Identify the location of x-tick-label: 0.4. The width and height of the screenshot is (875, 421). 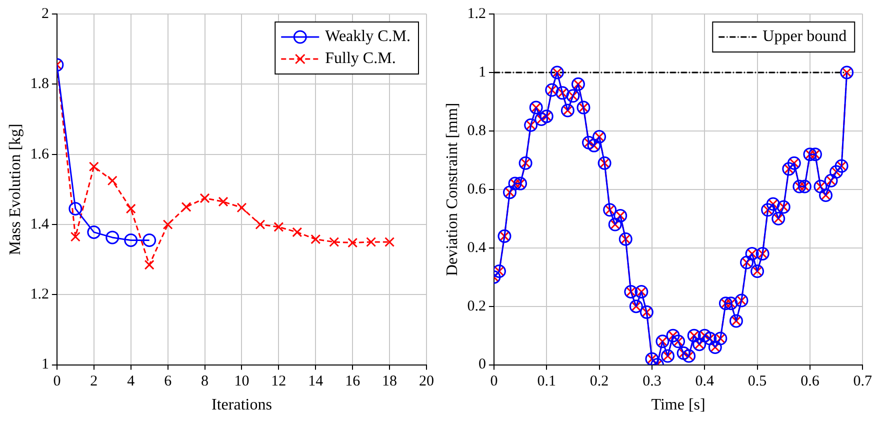
(704, 382).